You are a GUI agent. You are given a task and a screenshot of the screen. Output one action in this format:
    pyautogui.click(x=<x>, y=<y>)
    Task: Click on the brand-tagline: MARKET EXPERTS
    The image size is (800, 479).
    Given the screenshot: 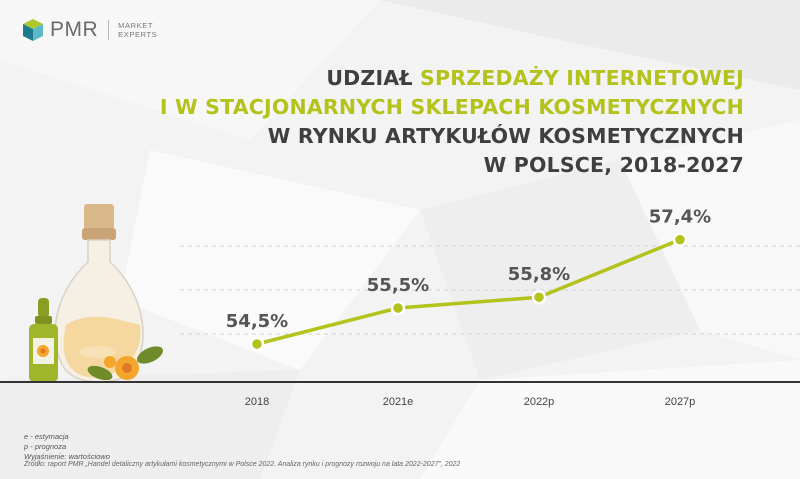 What is the action you would take?
    pyautogui.click(x=137, y=30)
    